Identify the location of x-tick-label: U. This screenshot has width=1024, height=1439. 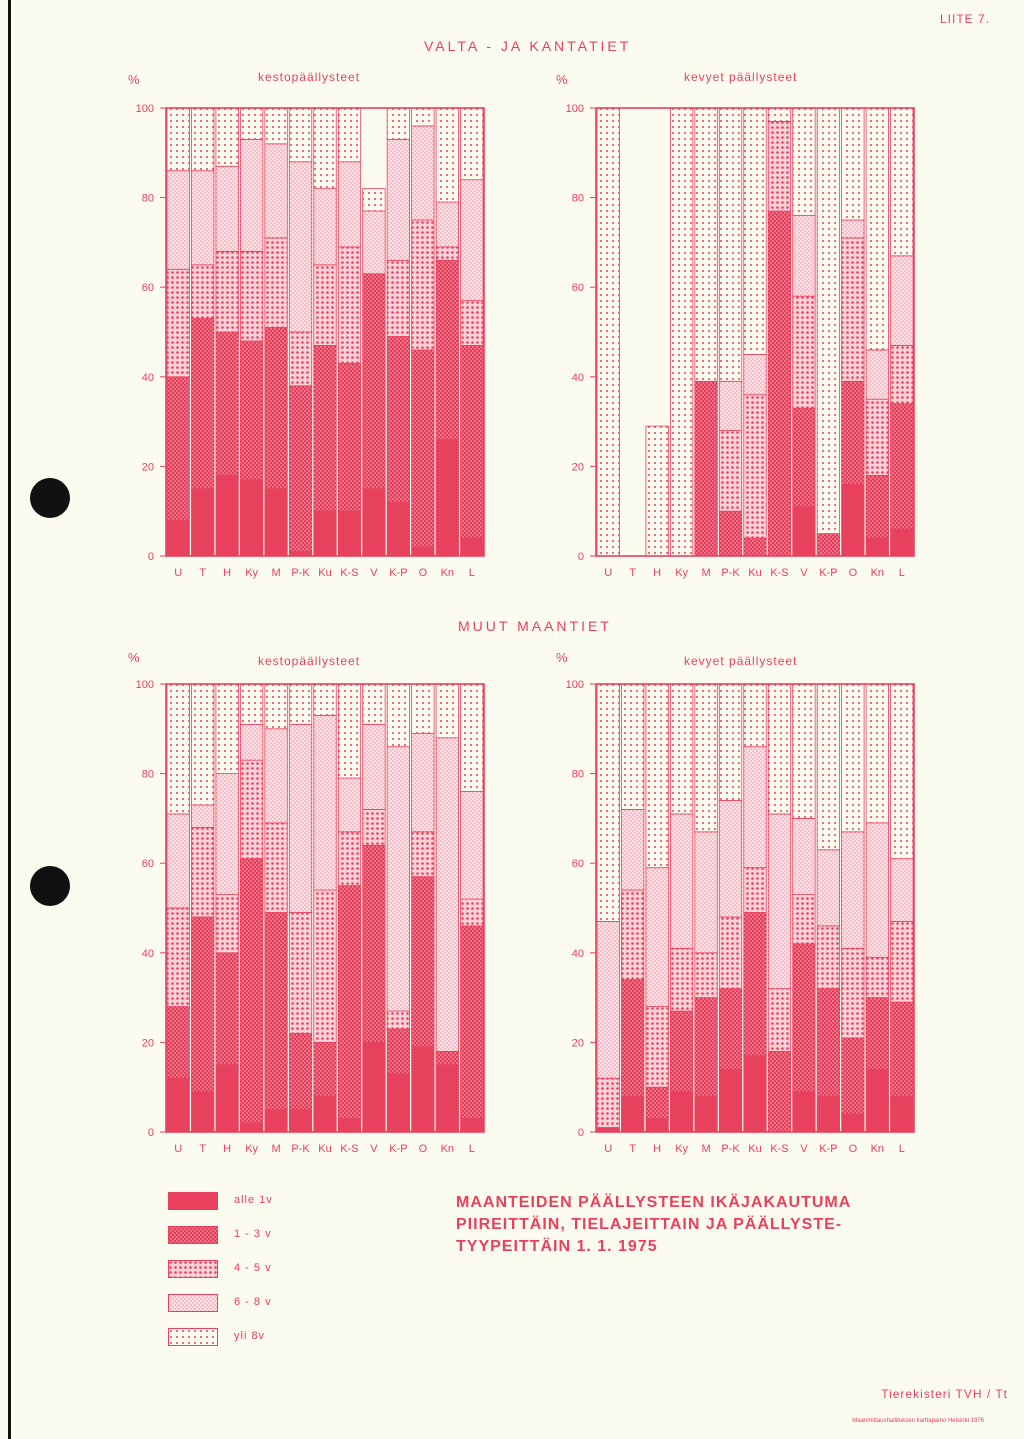
(608, 573).